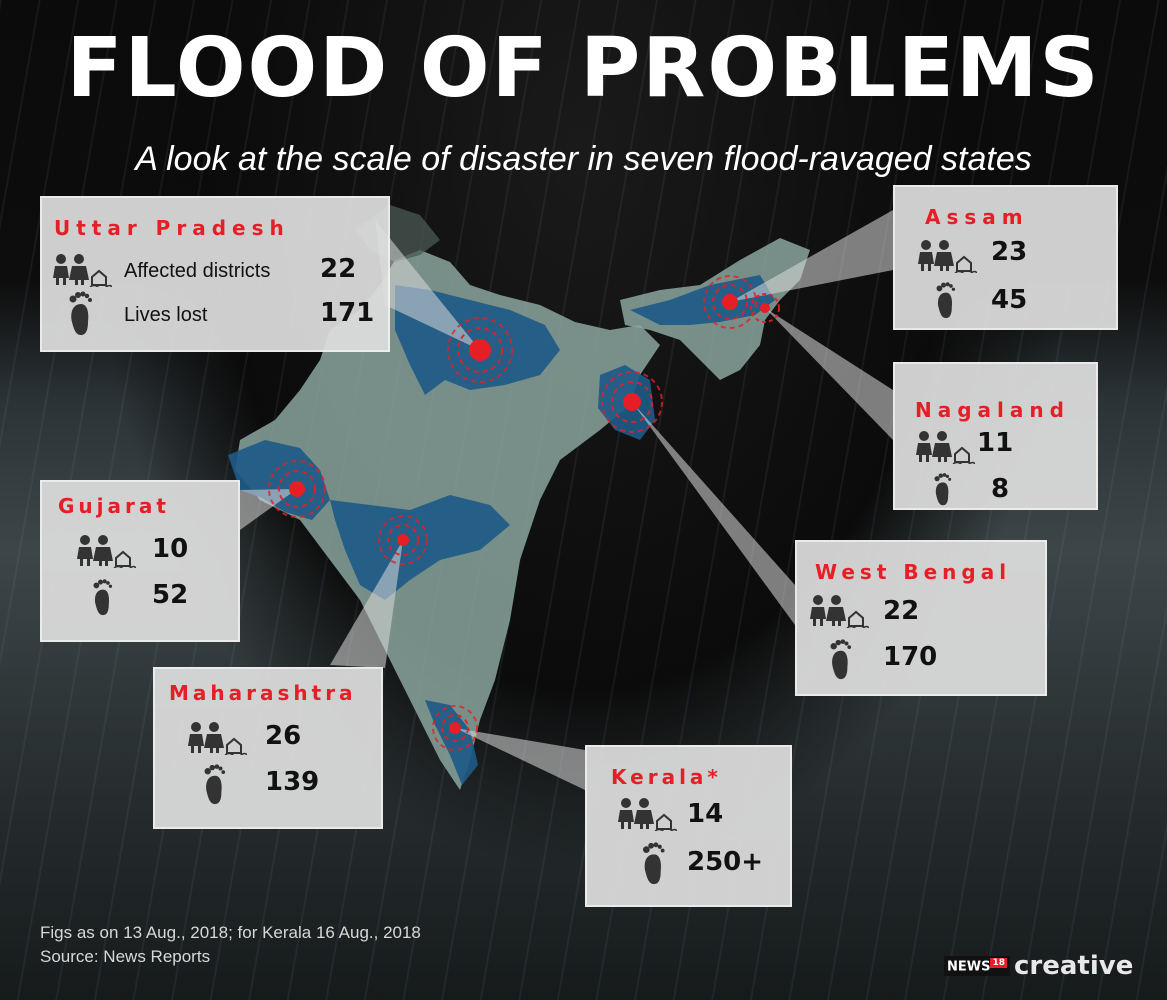 This screenshot has height=1000, width=1167. I want to click on districts-value: 14, so click(705, 814).